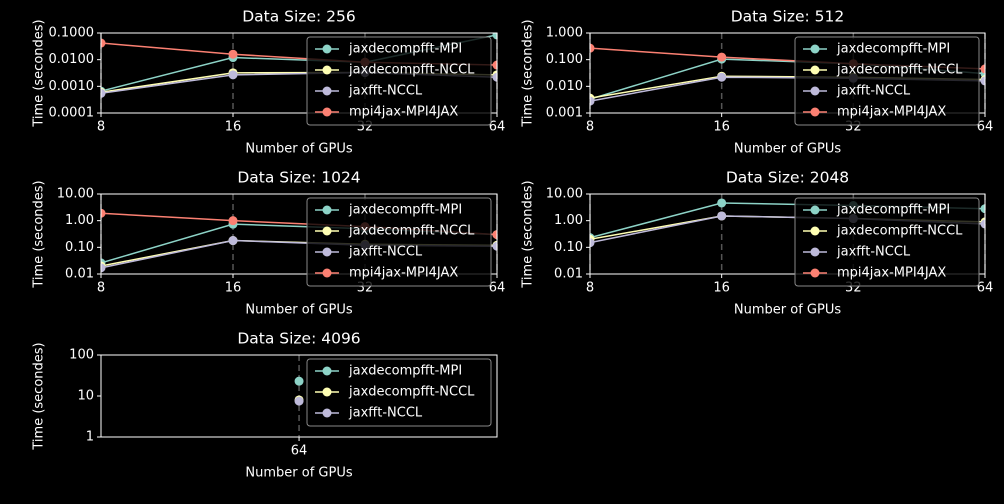 The image size is (1004, 504). Describe the element at coordinates (72, 33) in the screenshot. I see `y-tick-label: 0.1000` at that location.